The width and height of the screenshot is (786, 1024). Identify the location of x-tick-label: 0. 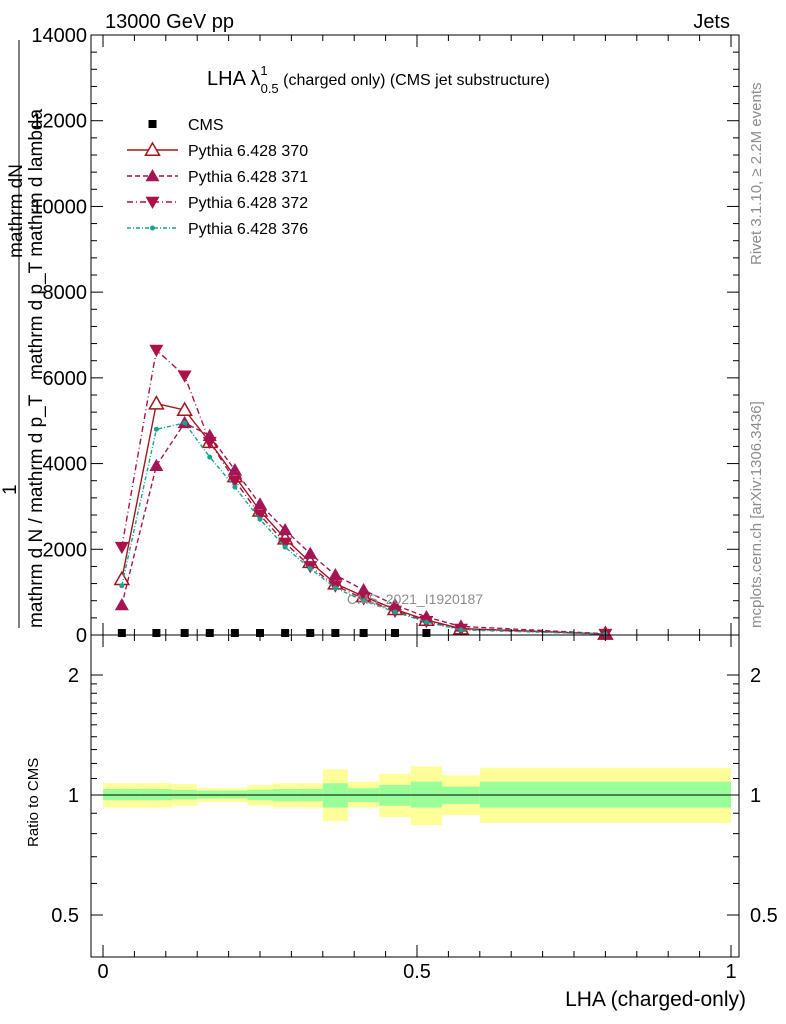
(102, 972).